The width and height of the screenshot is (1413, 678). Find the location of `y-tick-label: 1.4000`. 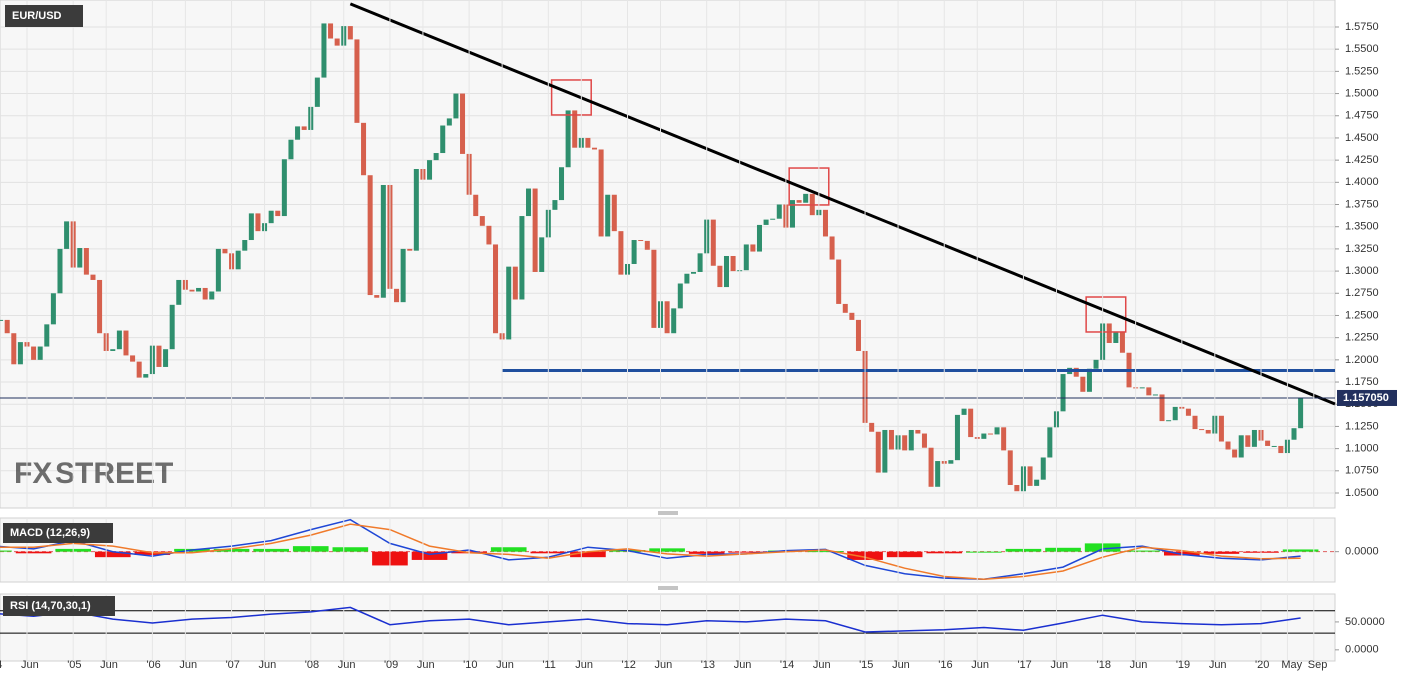

y-tick-label: 1.4000 is located at coordinates (1362, 182).